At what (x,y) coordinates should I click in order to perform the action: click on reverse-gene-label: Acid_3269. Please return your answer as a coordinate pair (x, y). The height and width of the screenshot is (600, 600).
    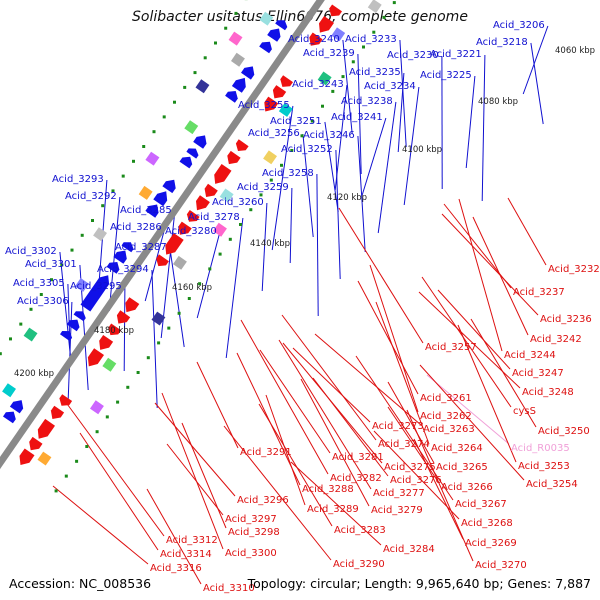
    Looking at the image, I should click on (491, 543).